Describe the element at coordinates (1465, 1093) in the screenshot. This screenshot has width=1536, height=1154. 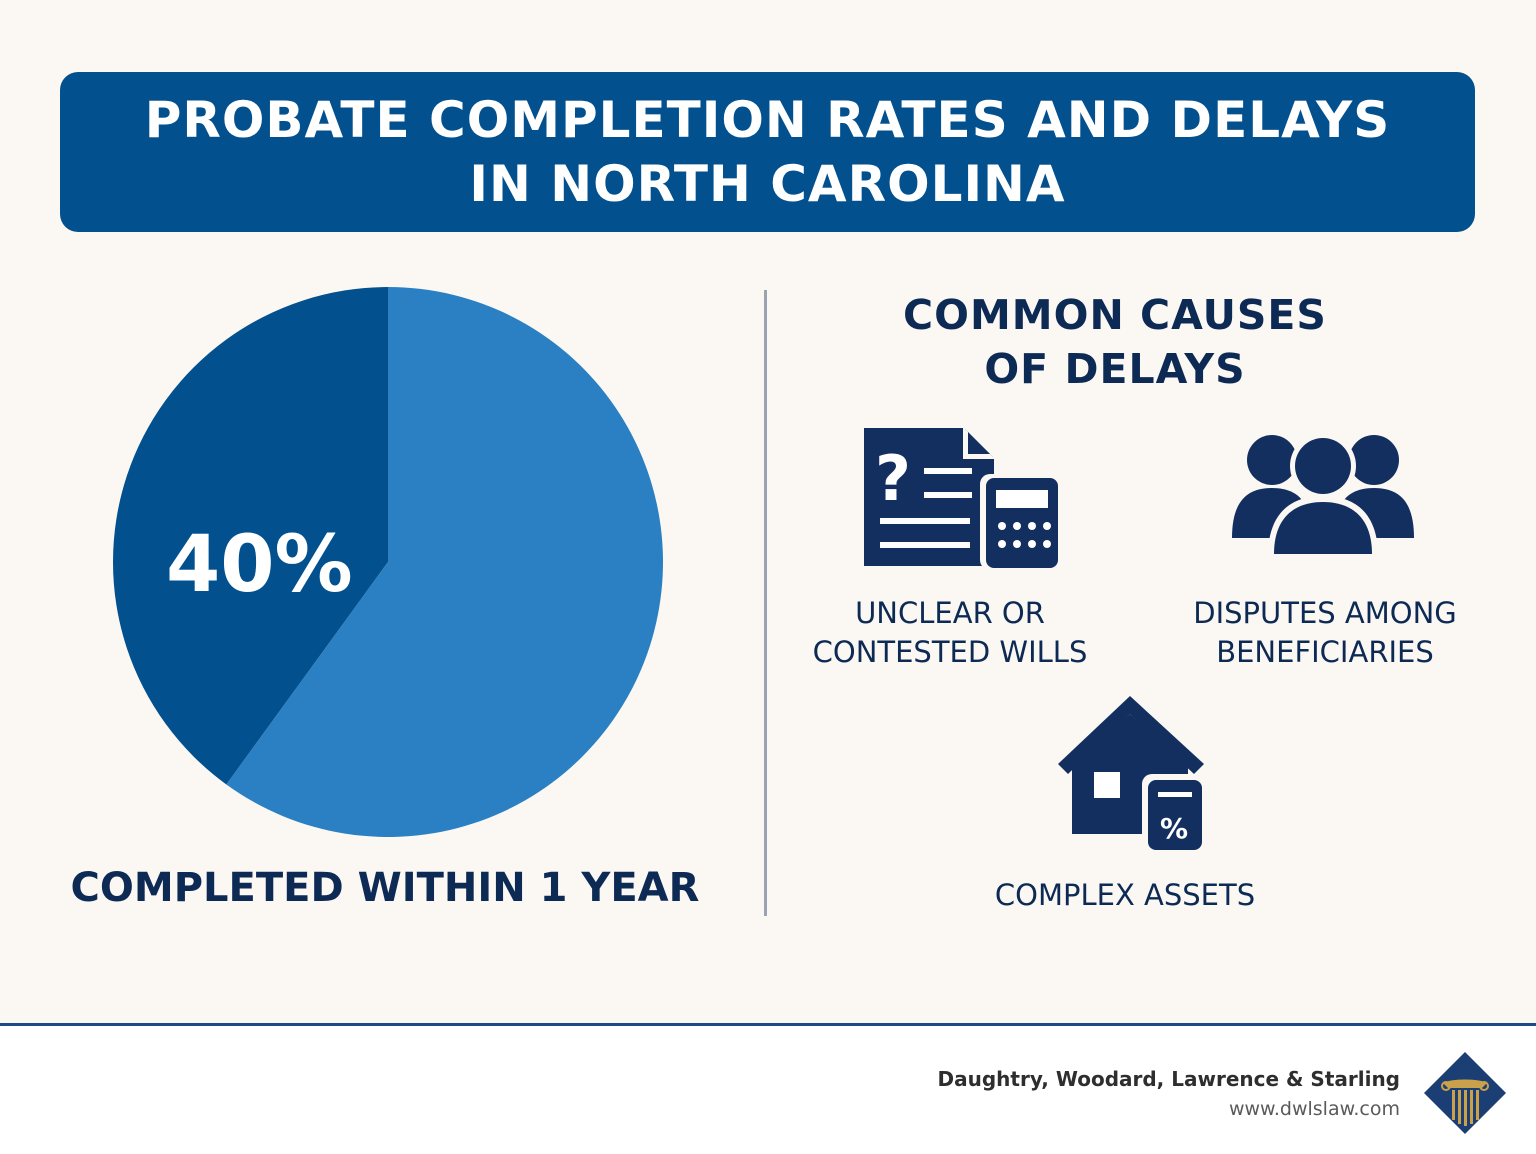
I see `firm-logo-icon` at that location.